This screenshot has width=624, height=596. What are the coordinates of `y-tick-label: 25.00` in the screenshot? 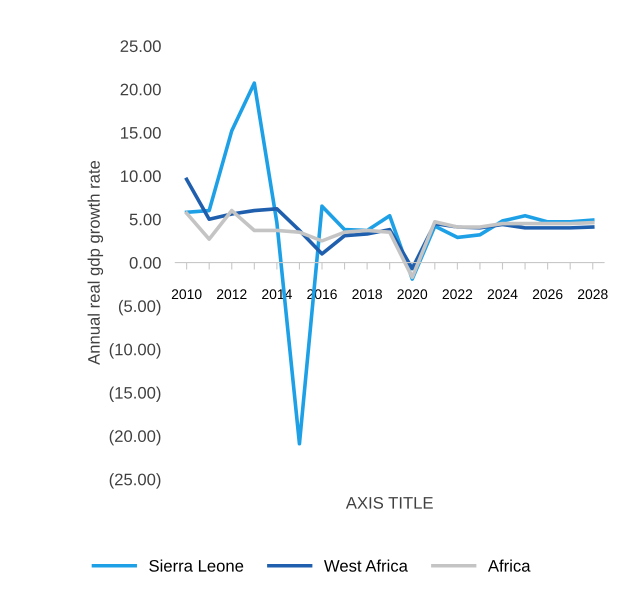 It's located at (140, 46).